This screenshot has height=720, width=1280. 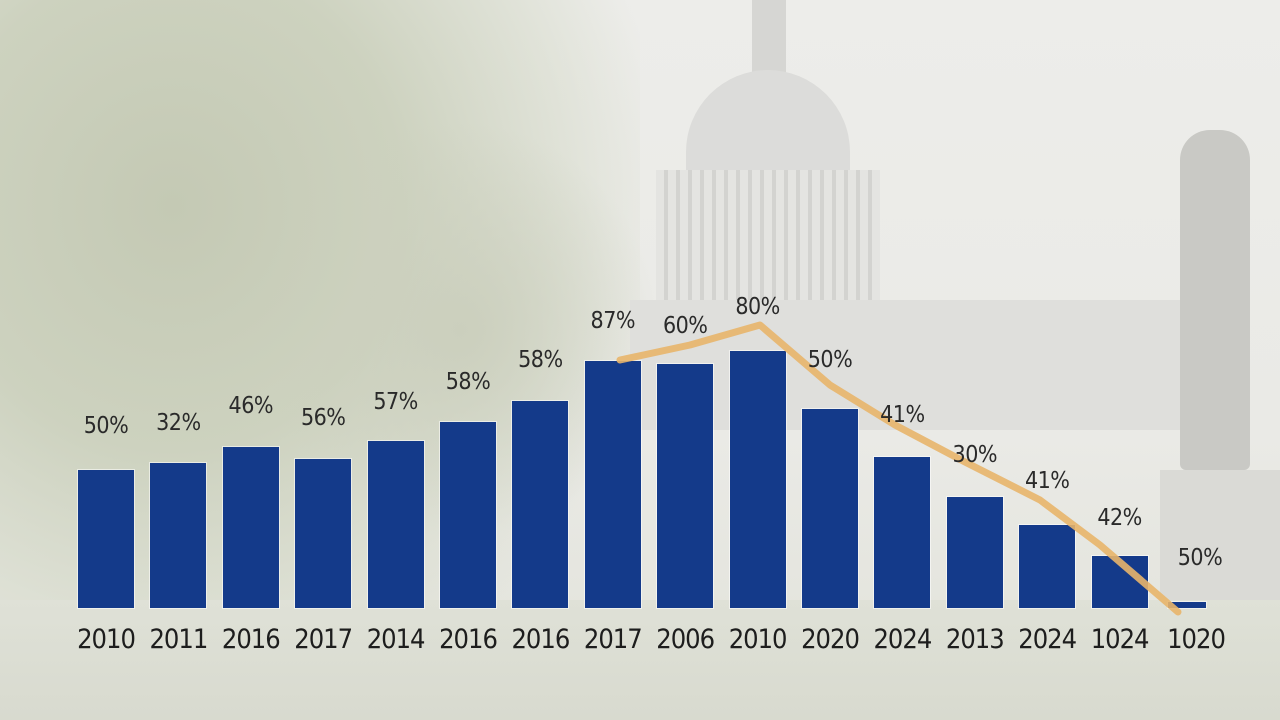 What do you see at coordinates (685, 639) in the screenshot?
I see `x-axis-label: 2006` at bounding box center [685, 639].